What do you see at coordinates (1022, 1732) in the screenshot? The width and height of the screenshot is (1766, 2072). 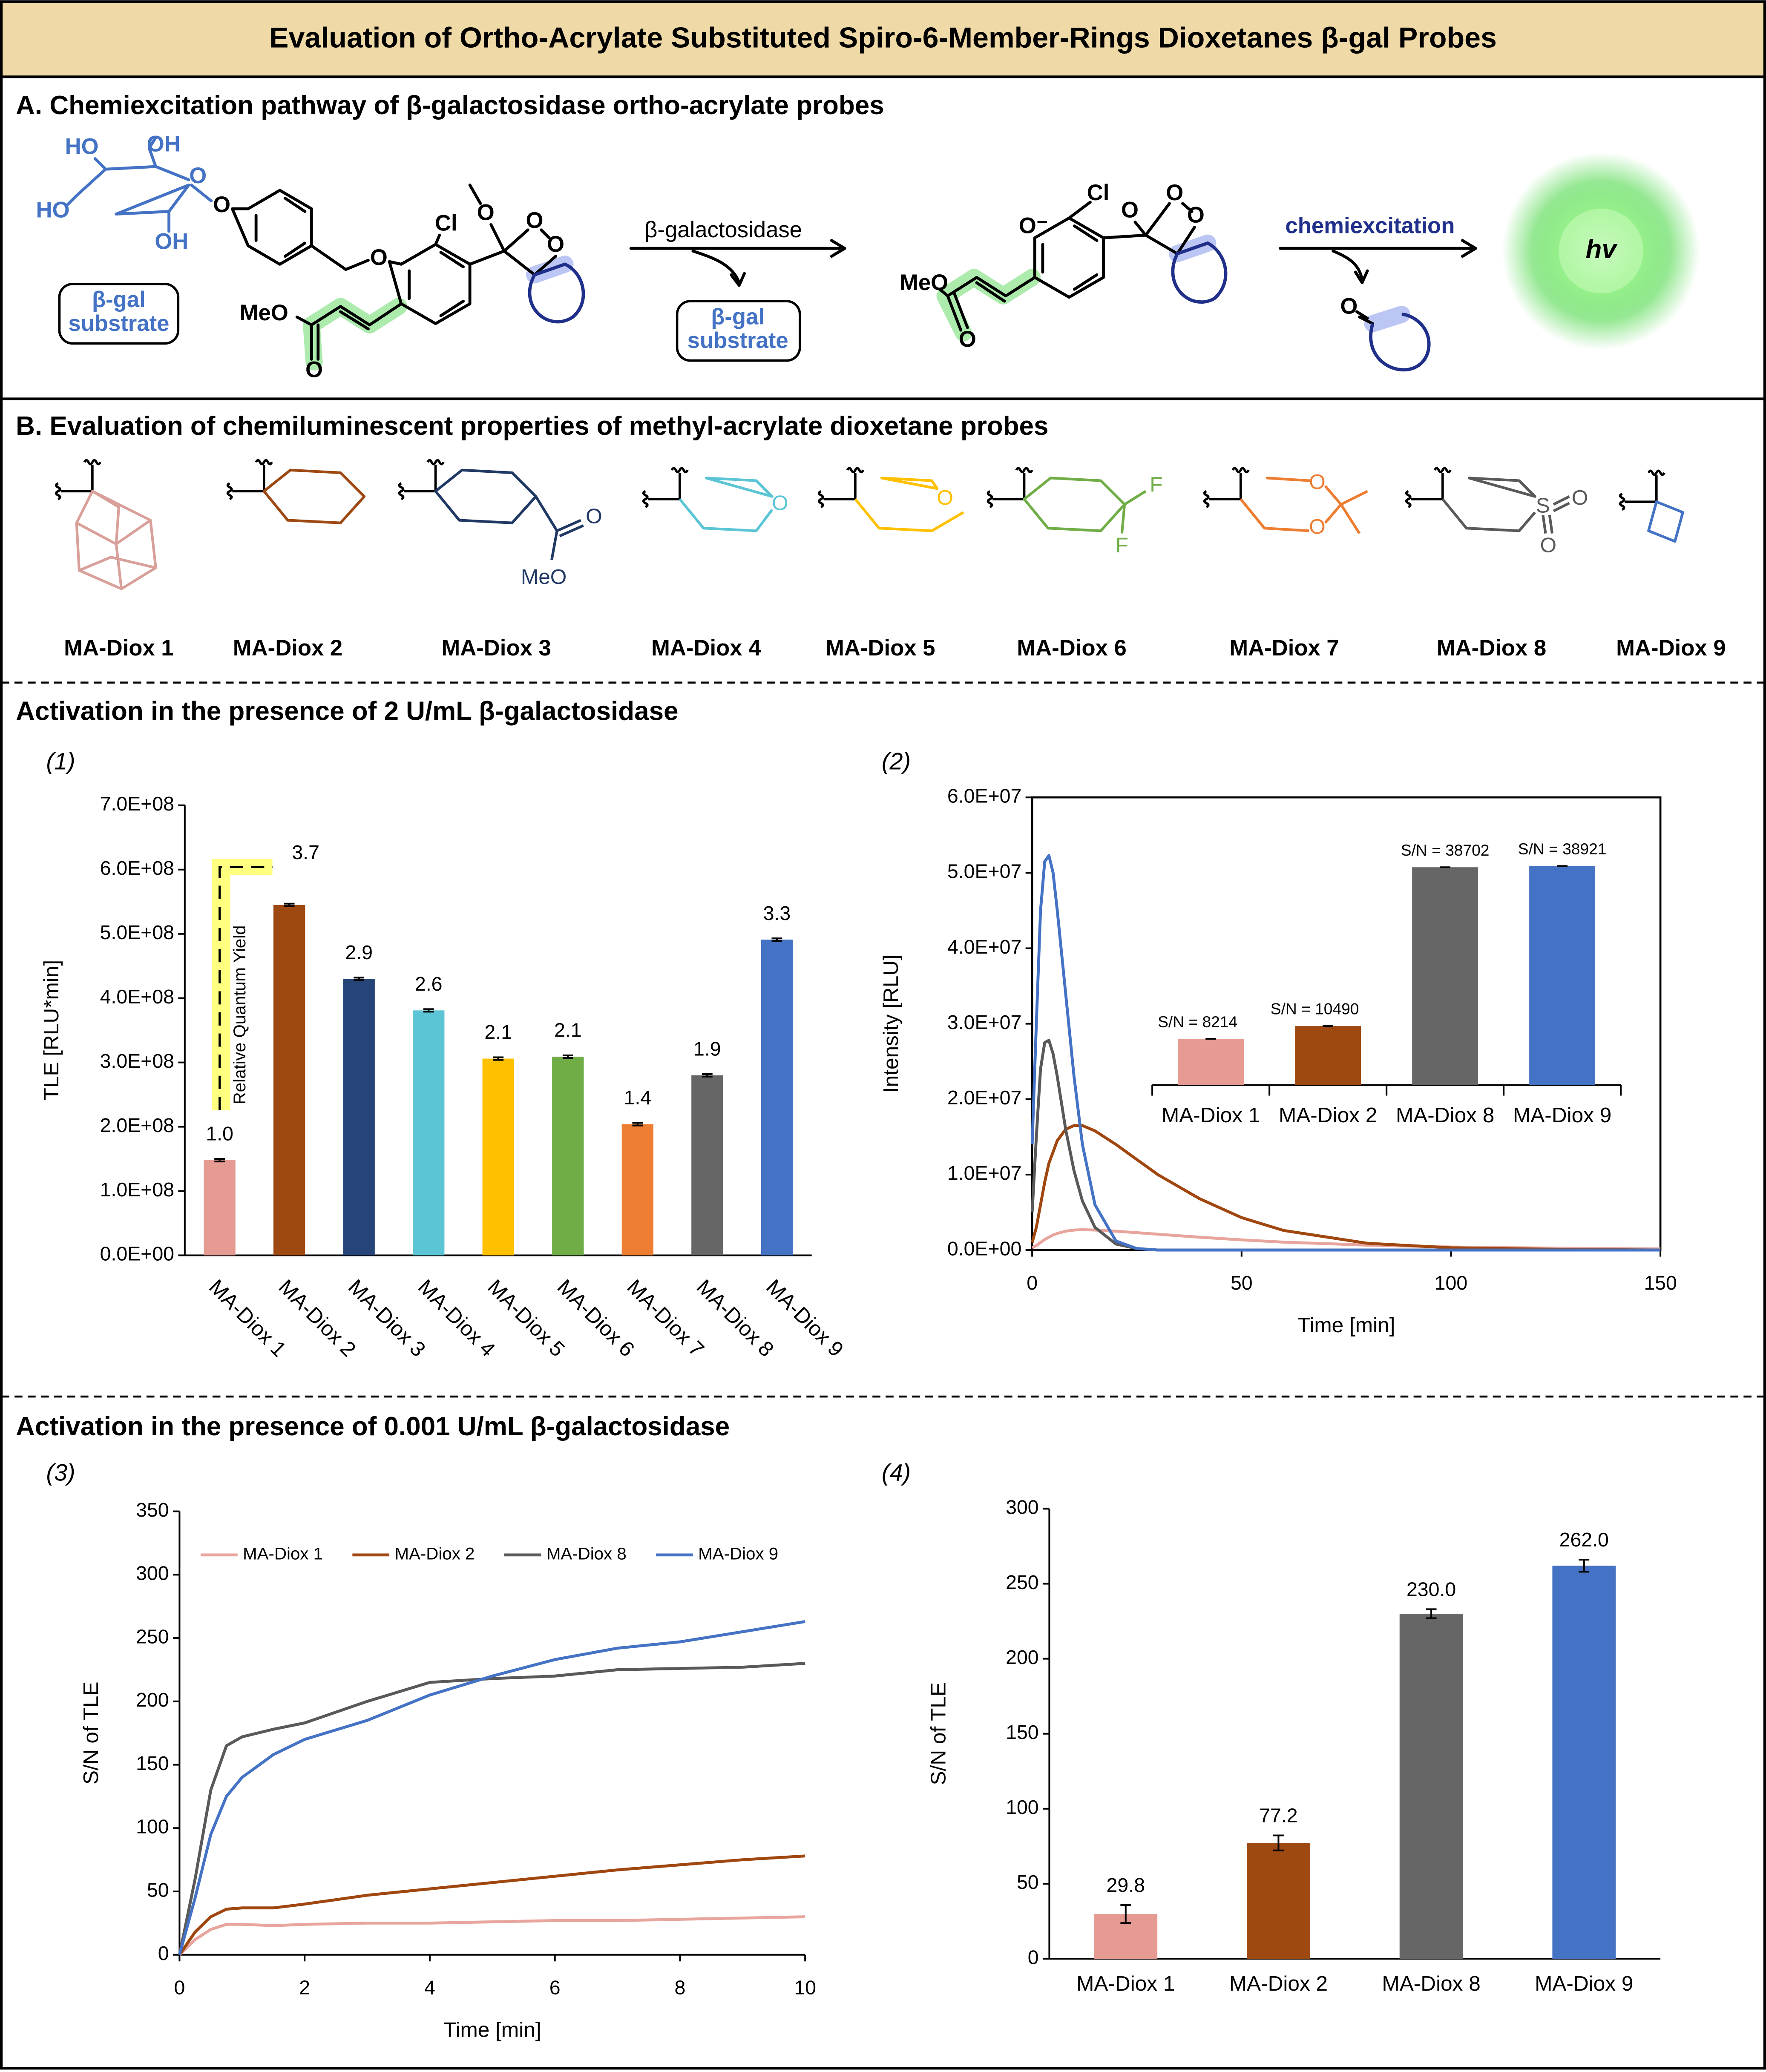 I see `y-tick-label: 150` at bounding box center [1022, 1732].